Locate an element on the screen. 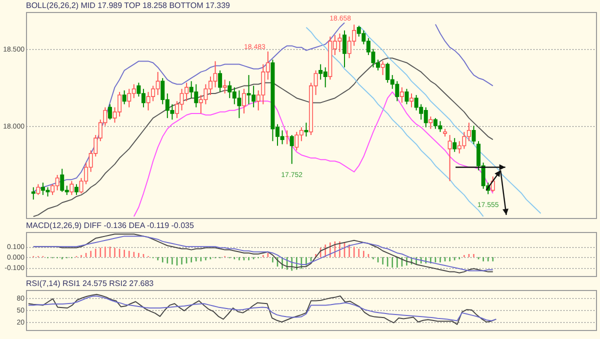 The width and height of the screenshot is (600, 339). chart-title: BOLL(26,26,2) MID 17.989 TOP 18.258 BOTTOM 17.339 is located at coordinates (128, 5).